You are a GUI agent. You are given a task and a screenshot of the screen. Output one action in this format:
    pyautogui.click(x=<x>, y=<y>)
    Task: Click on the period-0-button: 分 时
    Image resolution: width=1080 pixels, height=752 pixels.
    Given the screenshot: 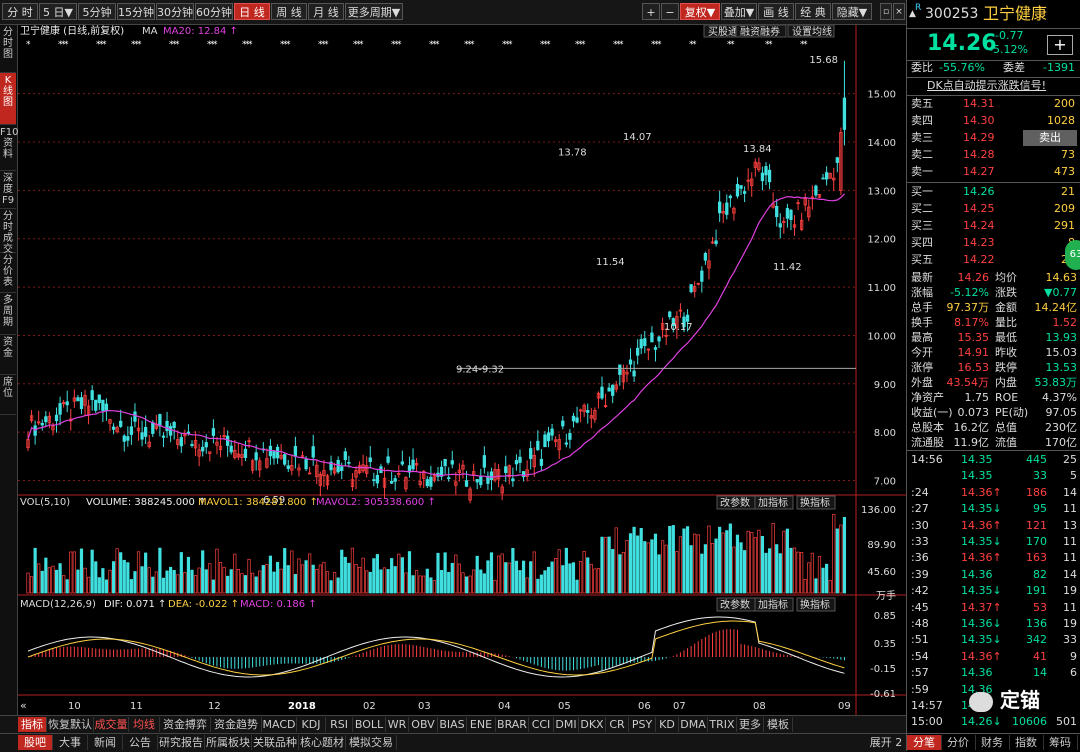 What is the action you would take?
    pyautogui.click(x=20, y=11)
    